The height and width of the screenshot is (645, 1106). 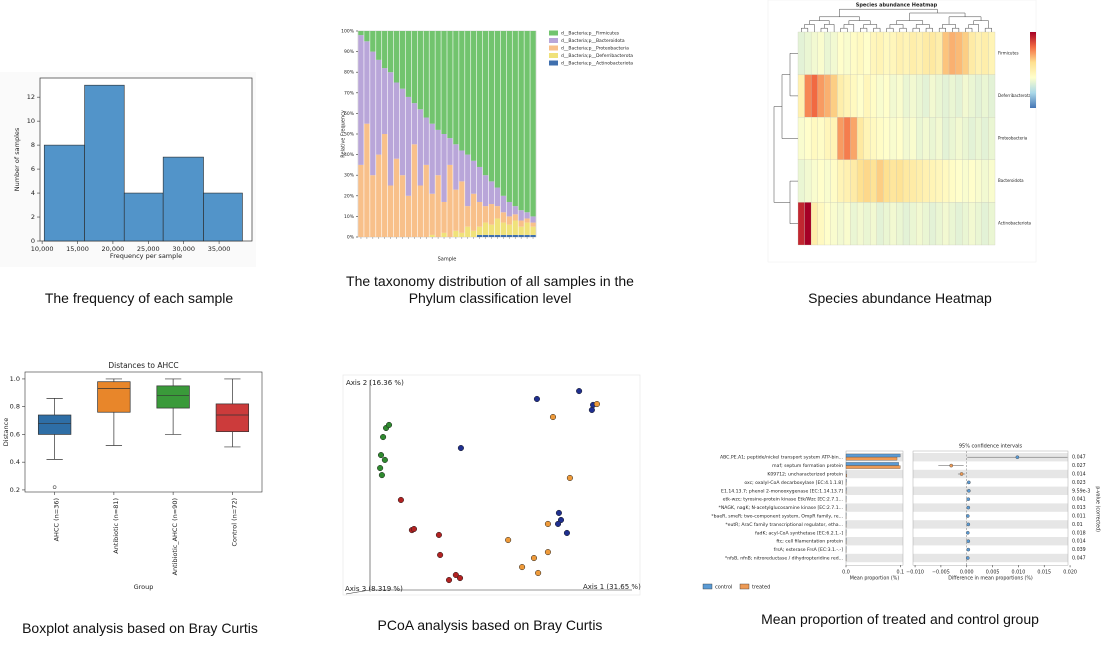 What do you see at coordinates (1079, 550) in the screenshot?
I see `p-value: 0.039` at bounding box center [1079, 550].